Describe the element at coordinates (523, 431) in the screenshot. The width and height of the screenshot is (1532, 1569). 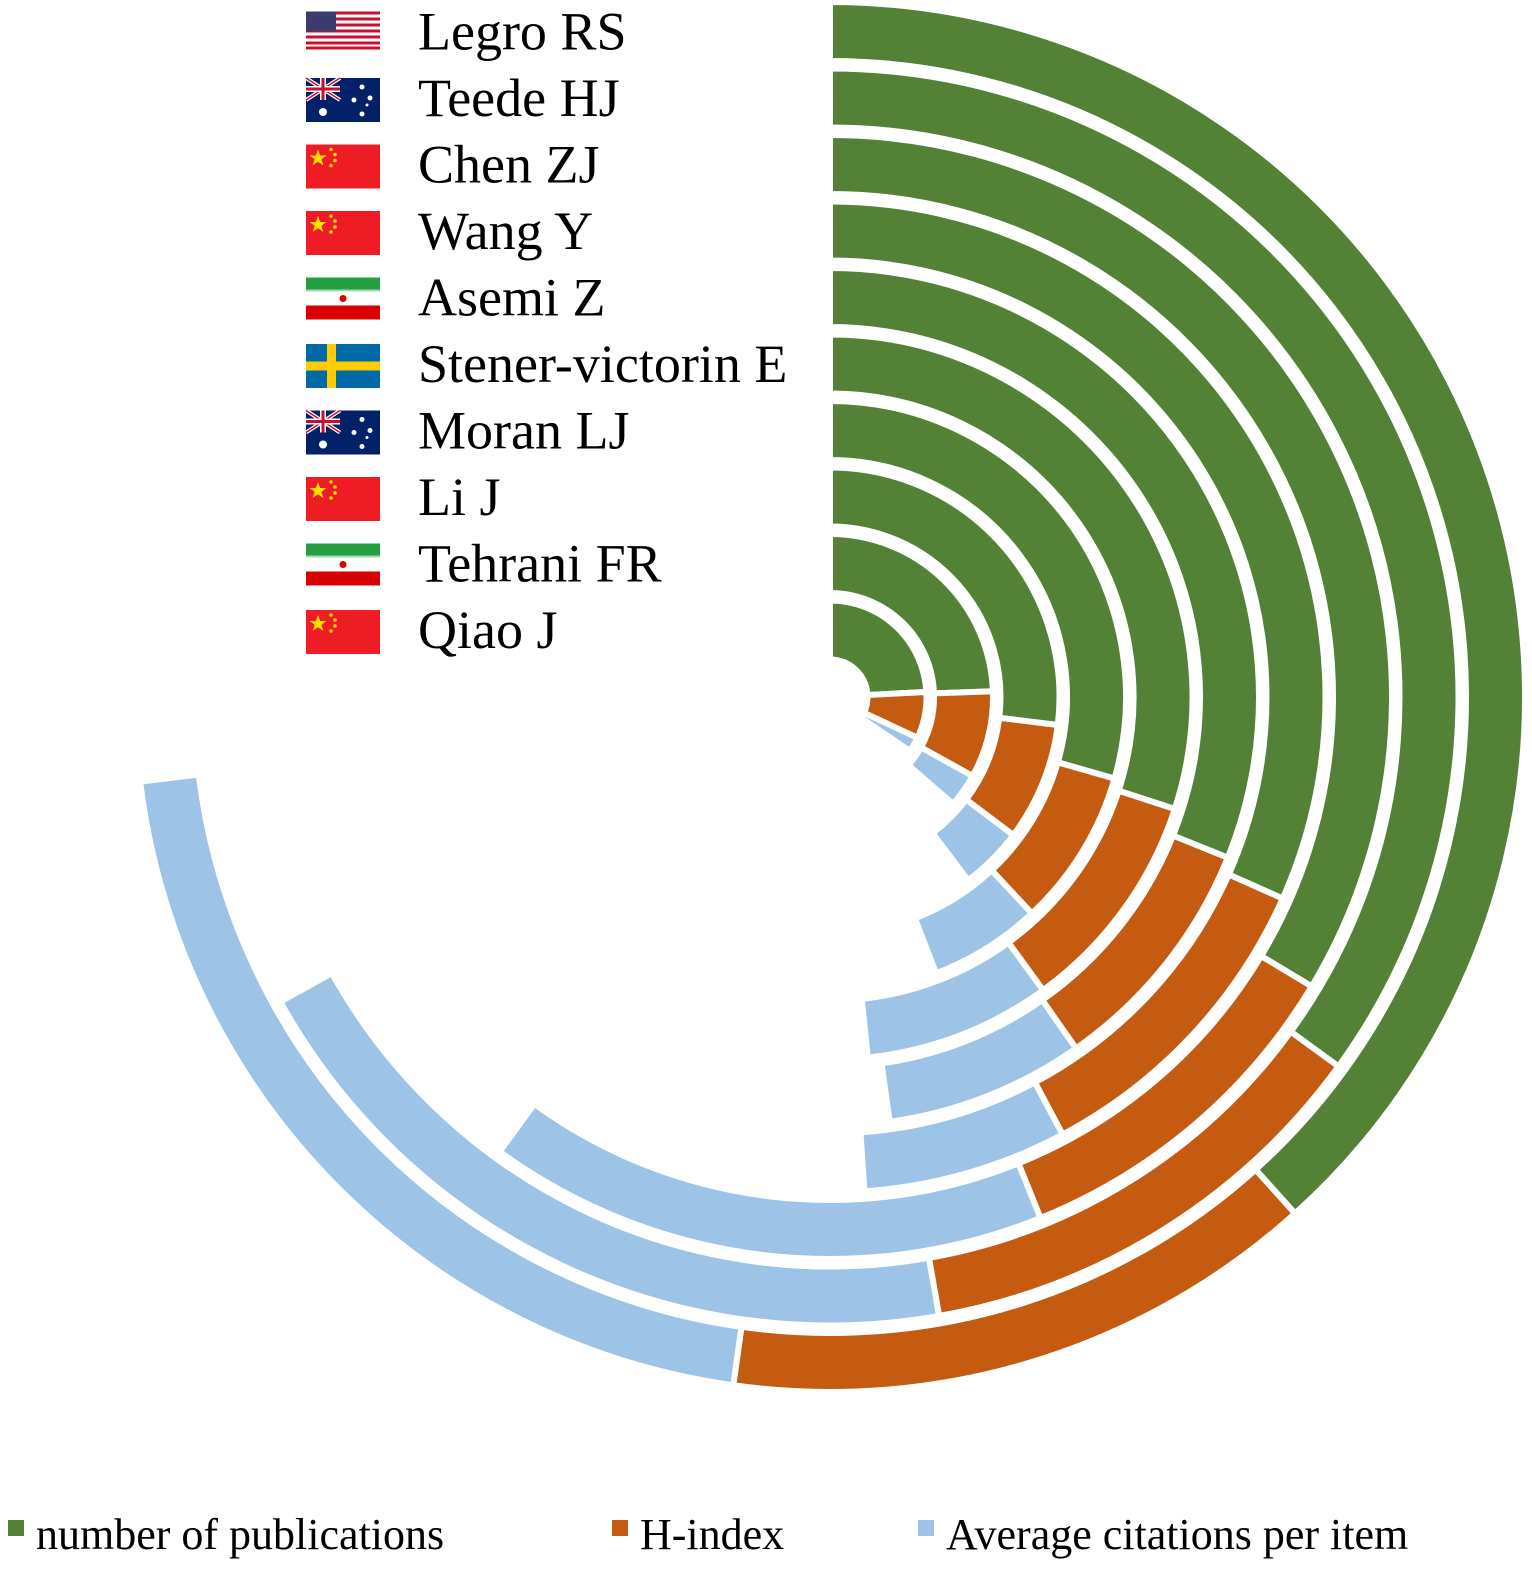
I see `author-label: Moran LJ` at that location.